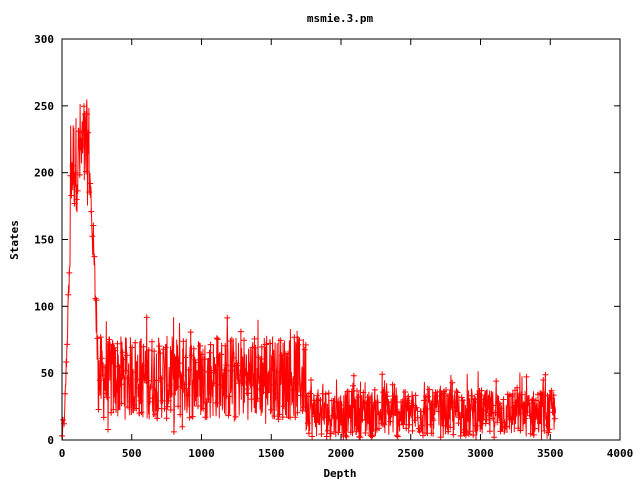  What do you see at coordinates (47, 373) in the screenshot?
I see `y-tick-label: 50` at bounding box center [47, 373].